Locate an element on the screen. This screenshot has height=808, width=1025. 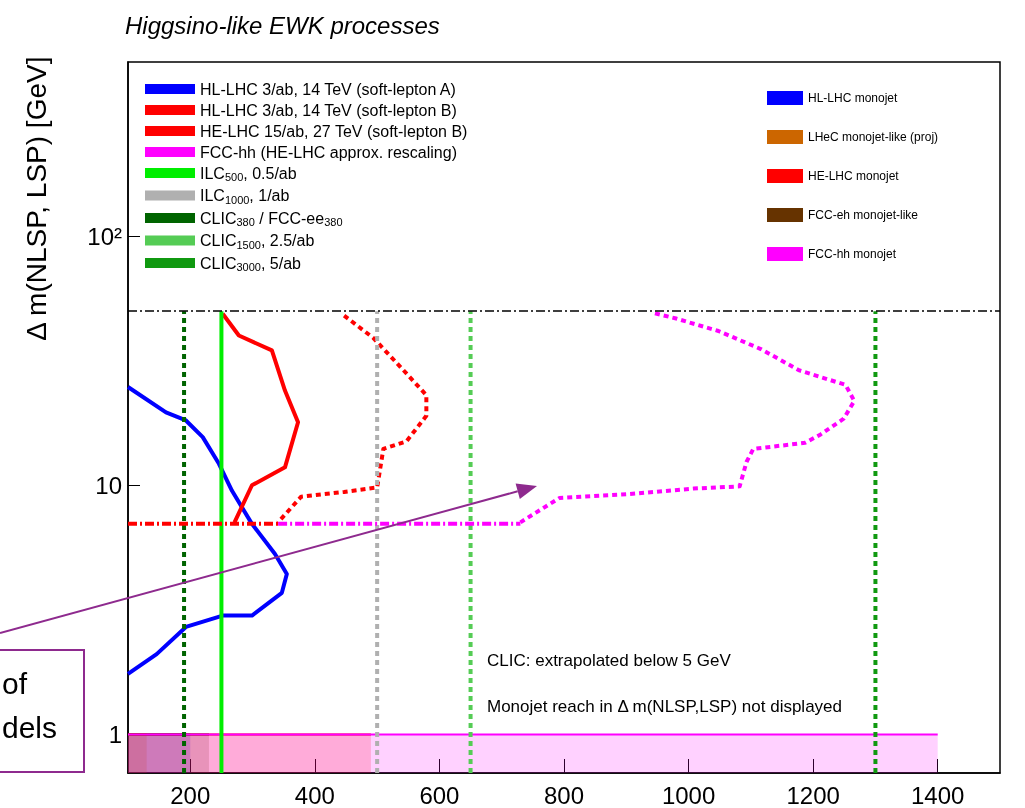
x-tick-label: 200 is located at coordinates (190, 794).